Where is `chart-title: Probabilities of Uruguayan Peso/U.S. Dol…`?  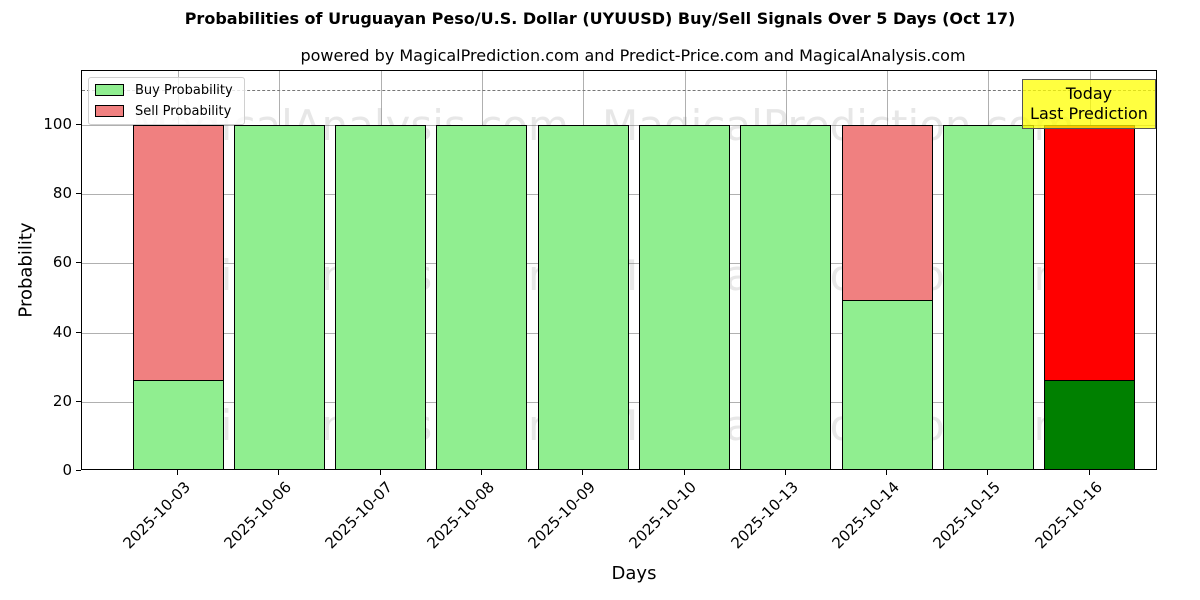
chart-title: Probabilities of Uruguayan Peso/U.S. Dol… is located at coordinates (600, 18).